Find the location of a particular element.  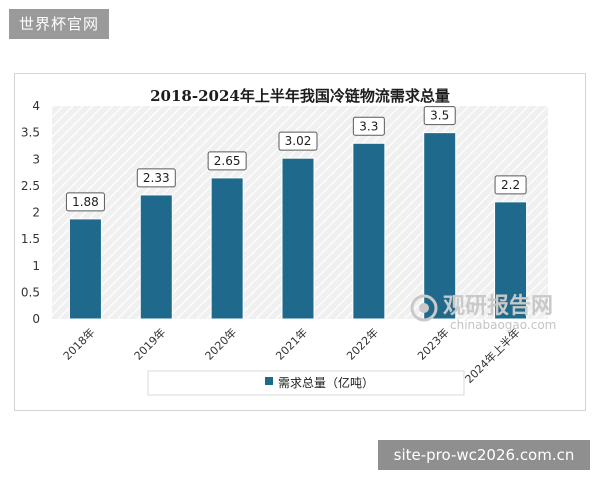

legend-box is located at coordinates (306, 383).